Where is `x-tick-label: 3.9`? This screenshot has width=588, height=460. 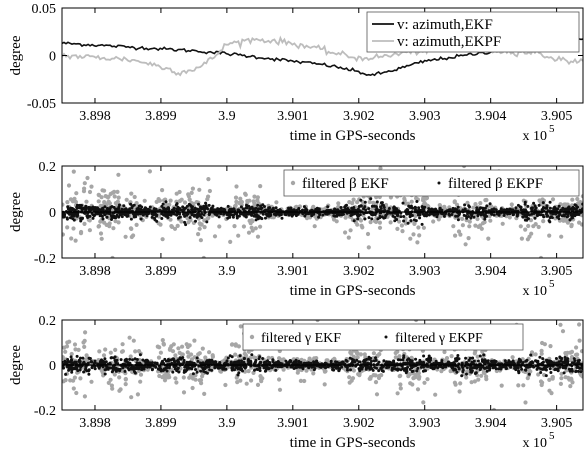 x-tick-label: 3.9 is located at coordinates (227, 116).